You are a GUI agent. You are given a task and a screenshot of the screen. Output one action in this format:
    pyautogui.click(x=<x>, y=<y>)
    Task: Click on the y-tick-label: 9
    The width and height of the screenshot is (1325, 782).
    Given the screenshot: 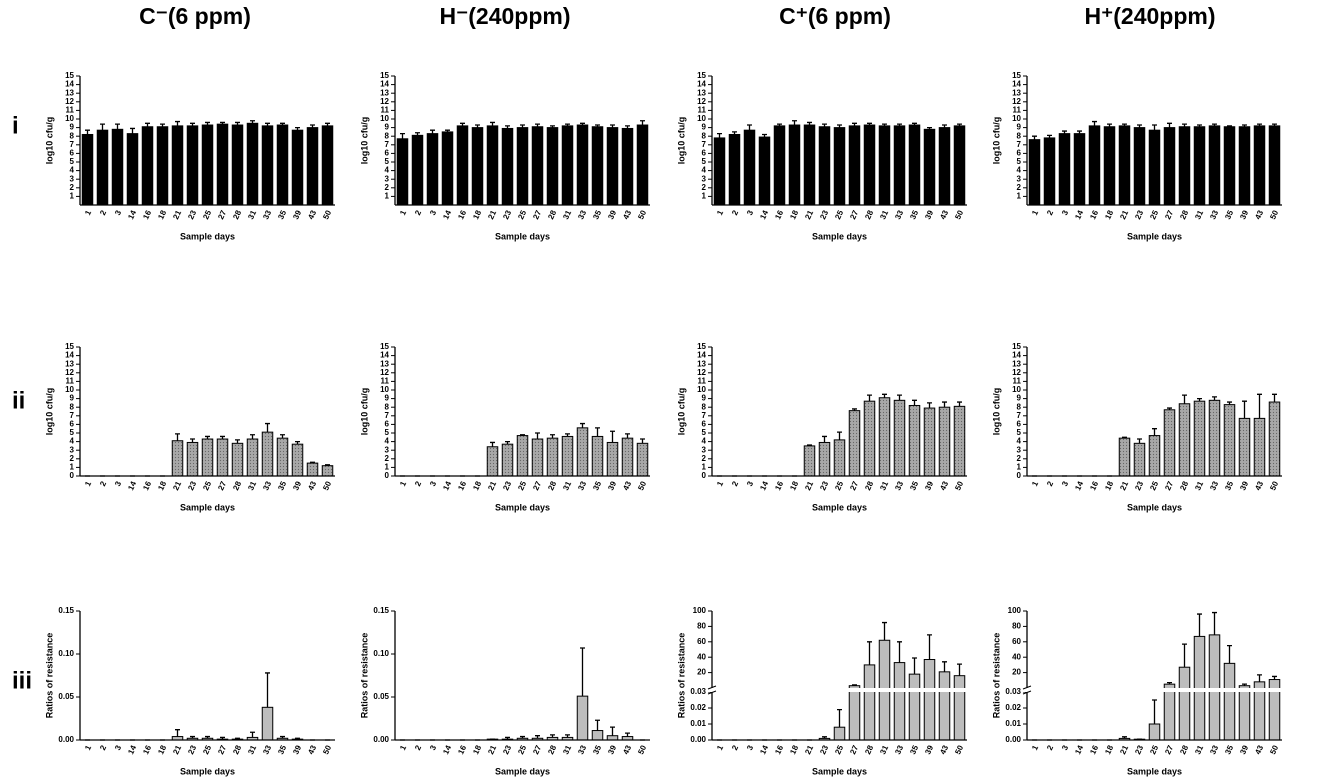 What is the action you would take?
    pyautogui.click(x=387, y=127)
    